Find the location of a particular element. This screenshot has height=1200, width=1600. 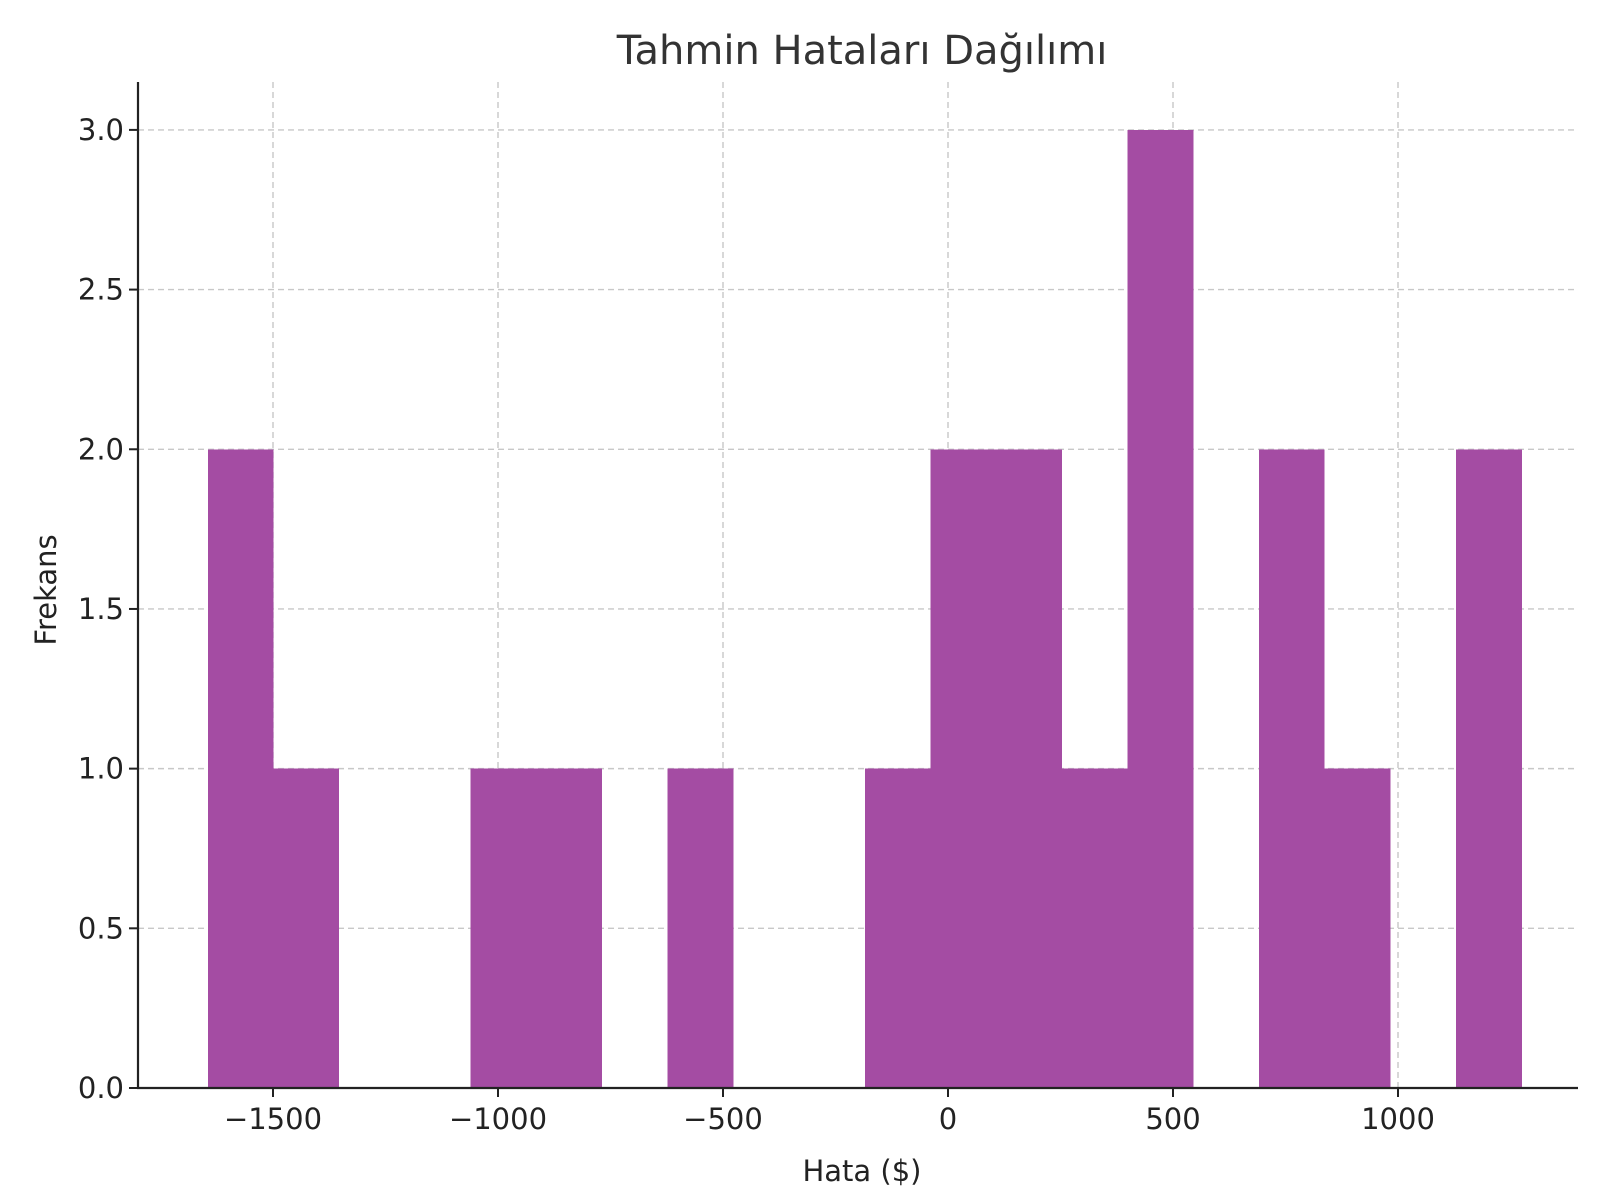

x-axis-label: Hata ($) is located at coordinates (861, 1171).